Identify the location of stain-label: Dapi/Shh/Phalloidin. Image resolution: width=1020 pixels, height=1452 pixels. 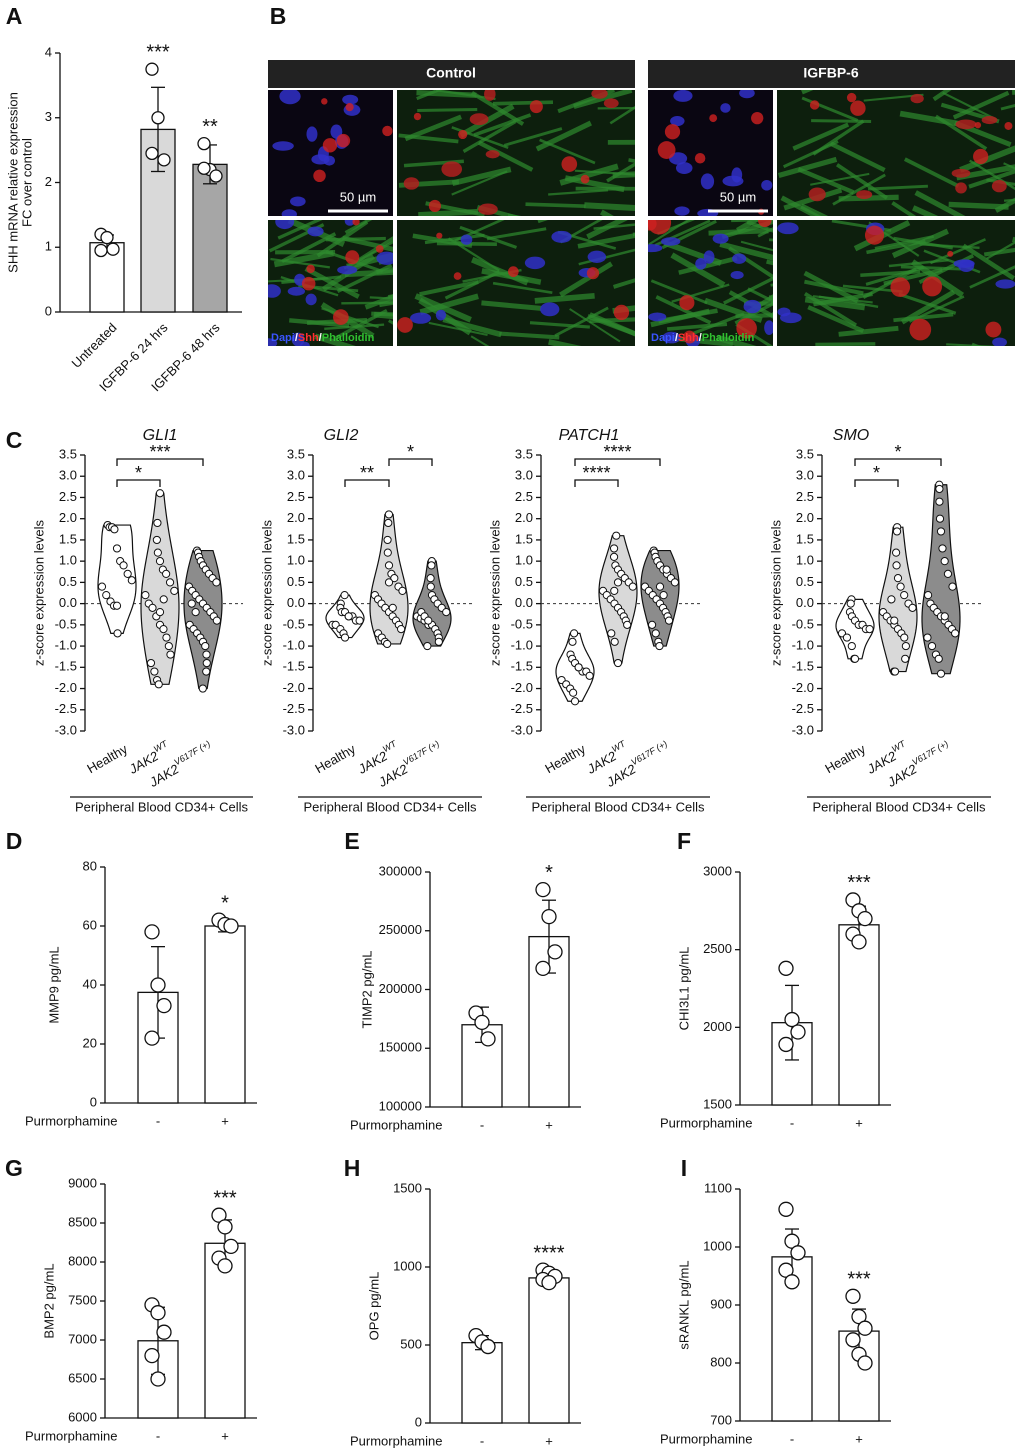
(323, 338).